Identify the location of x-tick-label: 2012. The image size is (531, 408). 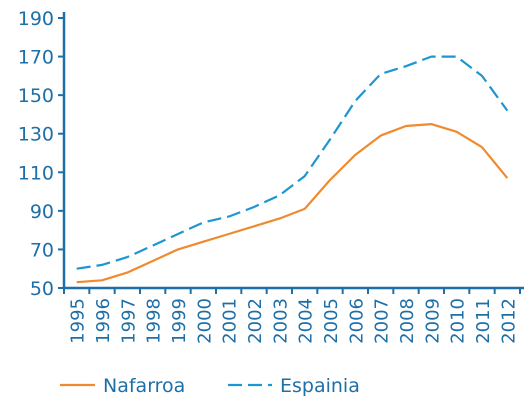
(508, 321).